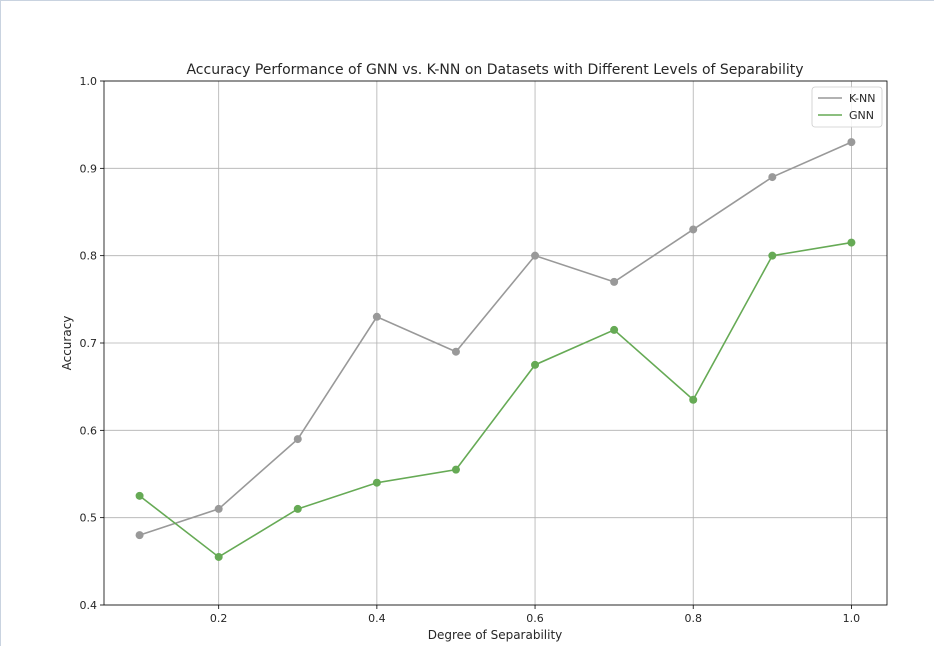  I want to click on x-tick-label: 0.4, so click(377, 618).